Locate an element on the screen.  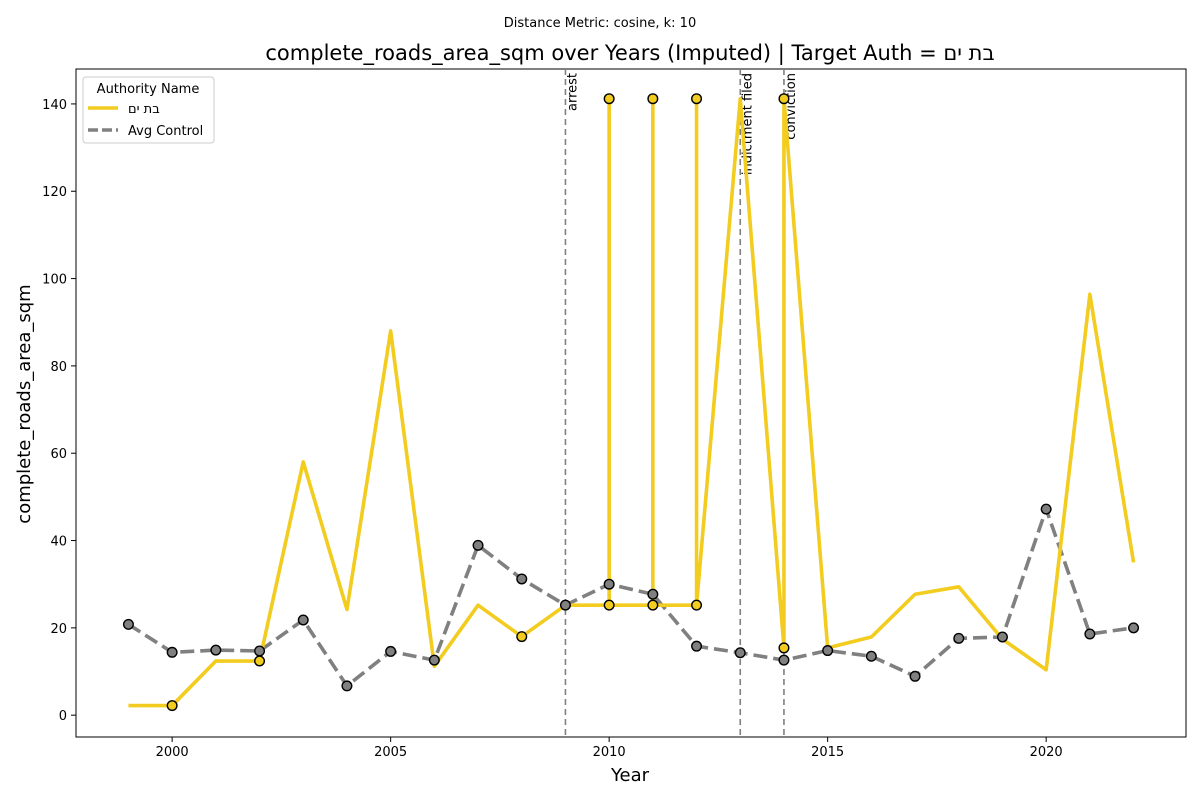
legend-entry-label: בת ים is located at coordinates (144, 109).